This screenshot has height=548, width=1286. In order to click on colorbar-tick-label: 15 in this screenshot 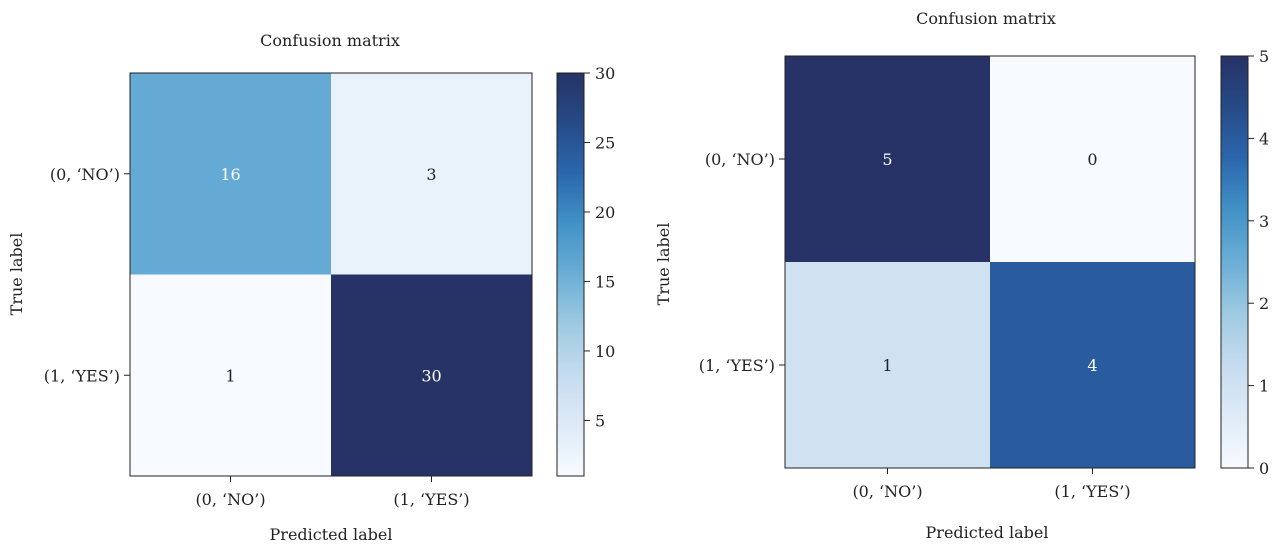, I will do `click(605, 281)`.